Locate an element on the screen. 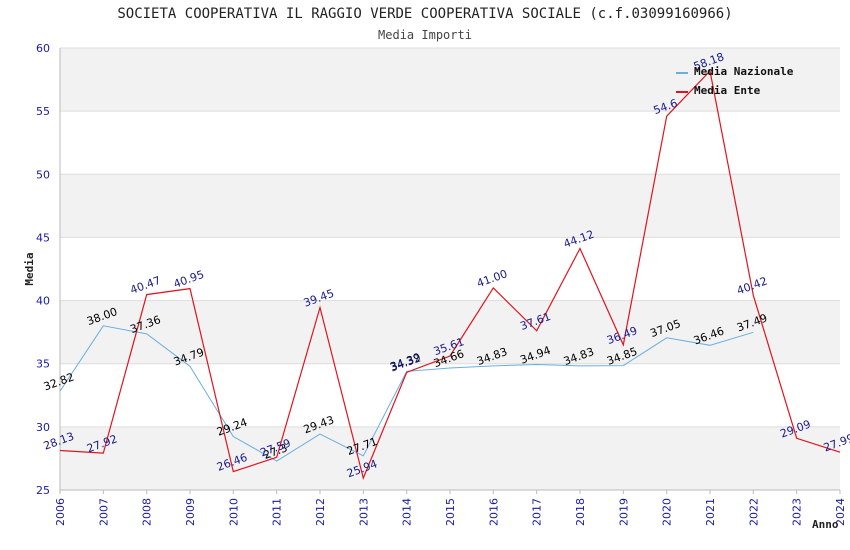  y-tick-25: 25 is located at coordinates (43, 490).